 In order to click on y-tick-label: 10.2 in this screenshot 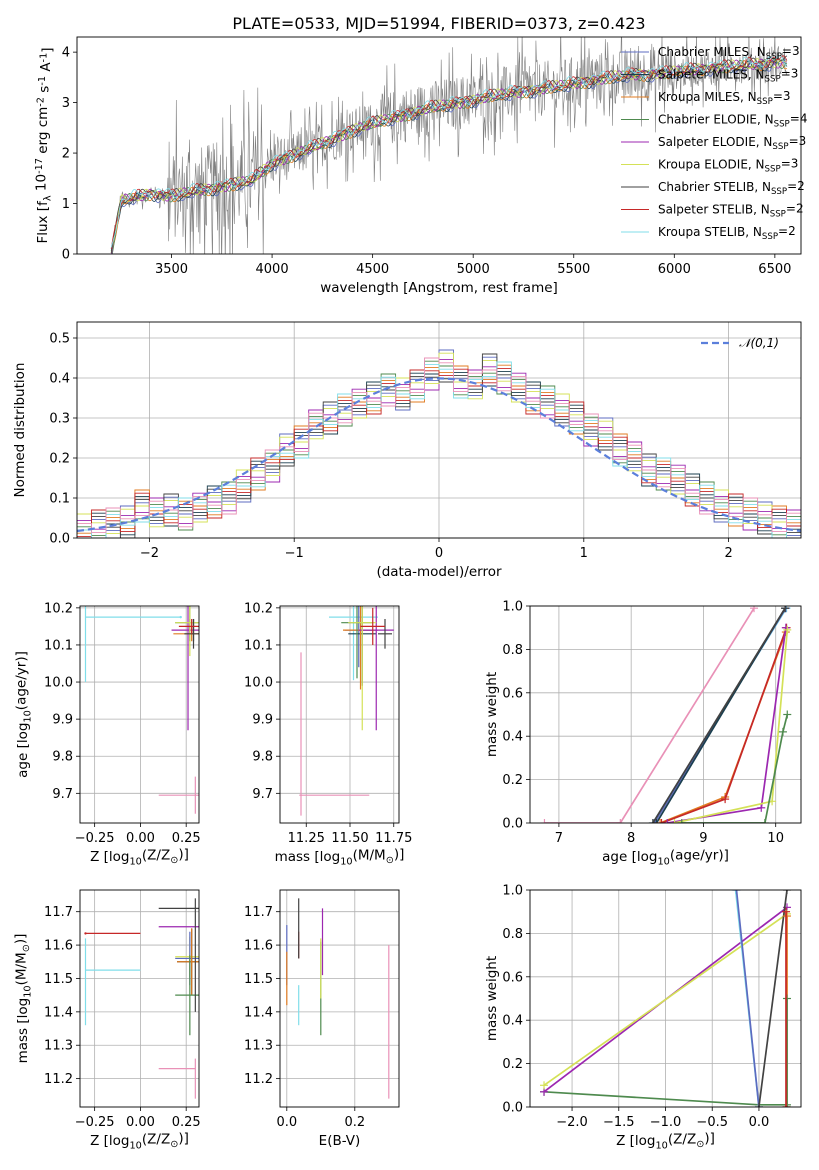, I will do `click(58, 608)`.